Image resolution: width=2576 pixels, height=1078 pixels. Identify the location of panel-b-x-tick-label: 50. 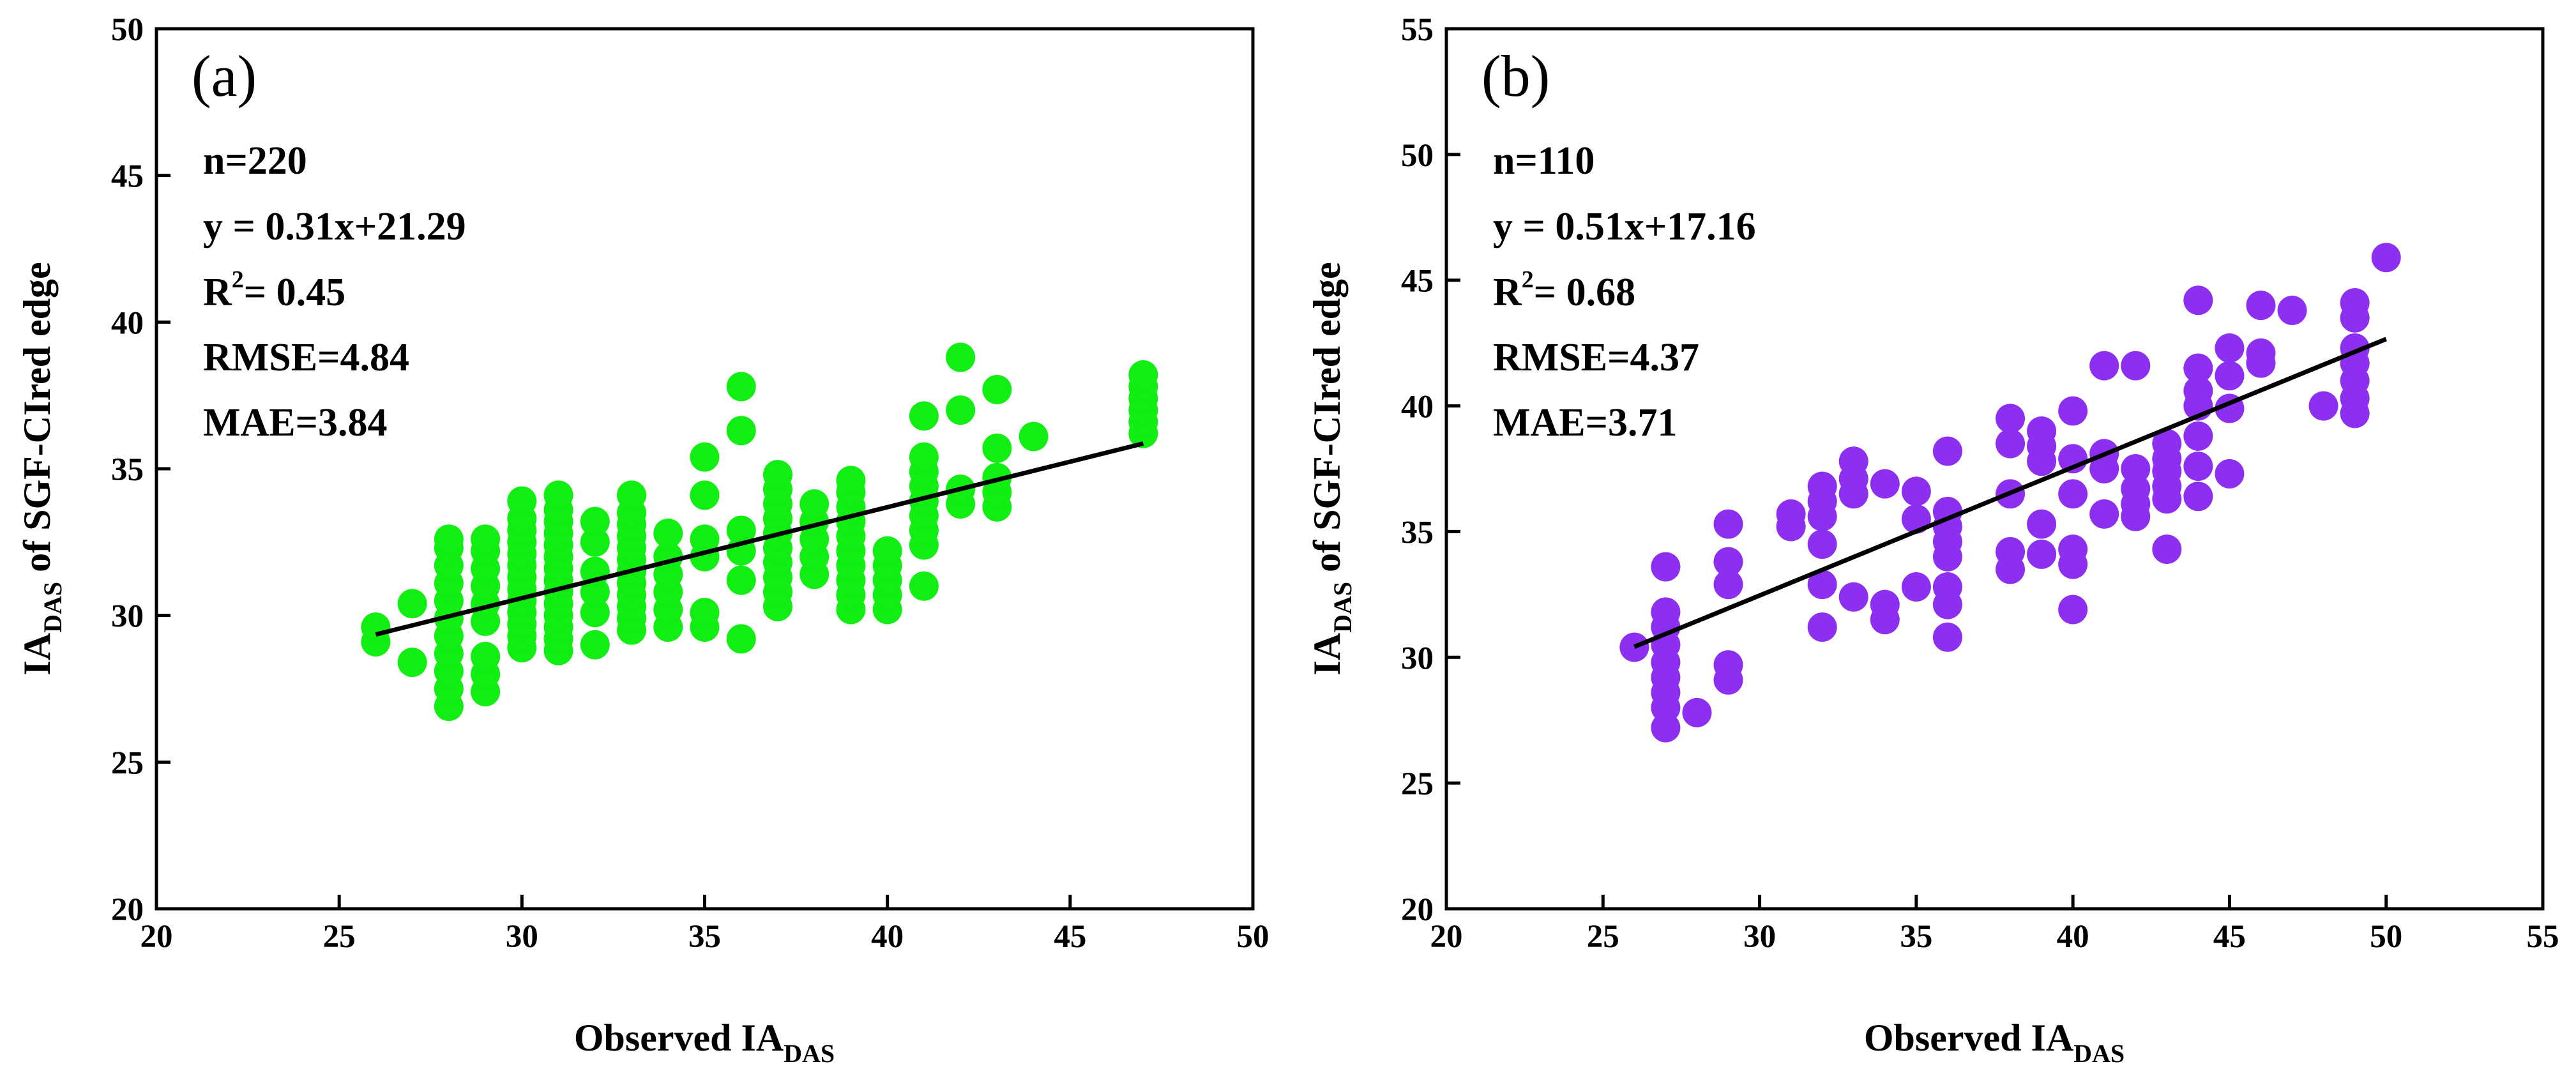
(2386, 937).